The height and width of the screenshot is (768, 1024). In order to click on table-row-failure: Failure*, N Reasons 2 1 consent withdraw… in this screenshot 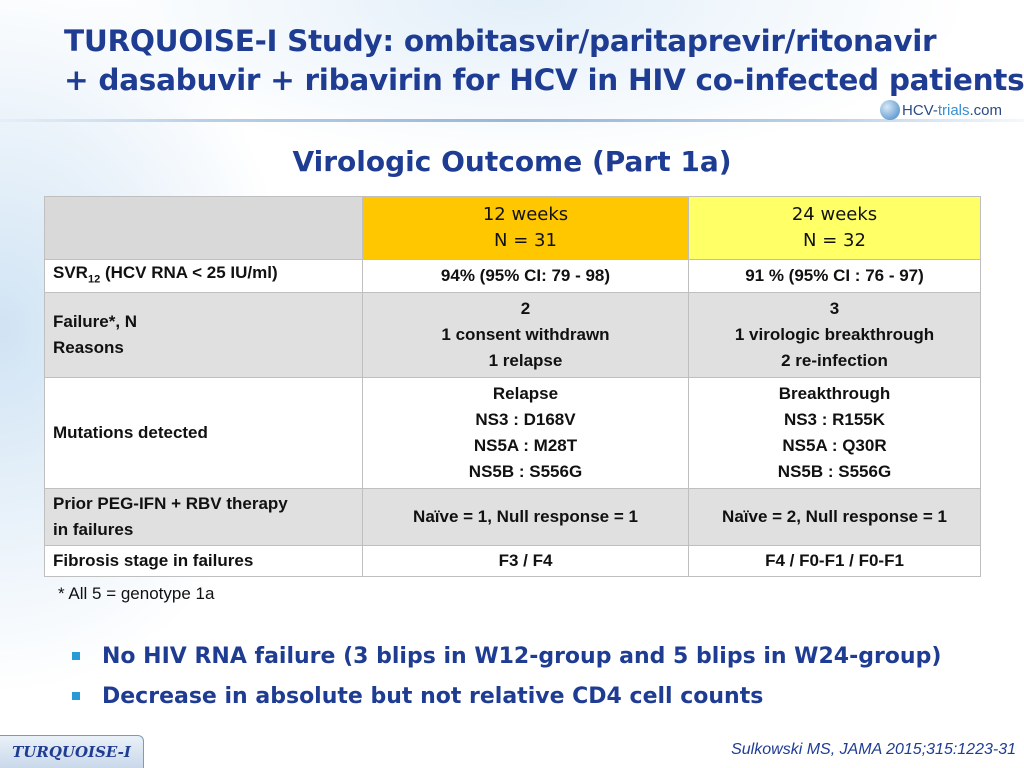, I will do `click(512, 335)`.